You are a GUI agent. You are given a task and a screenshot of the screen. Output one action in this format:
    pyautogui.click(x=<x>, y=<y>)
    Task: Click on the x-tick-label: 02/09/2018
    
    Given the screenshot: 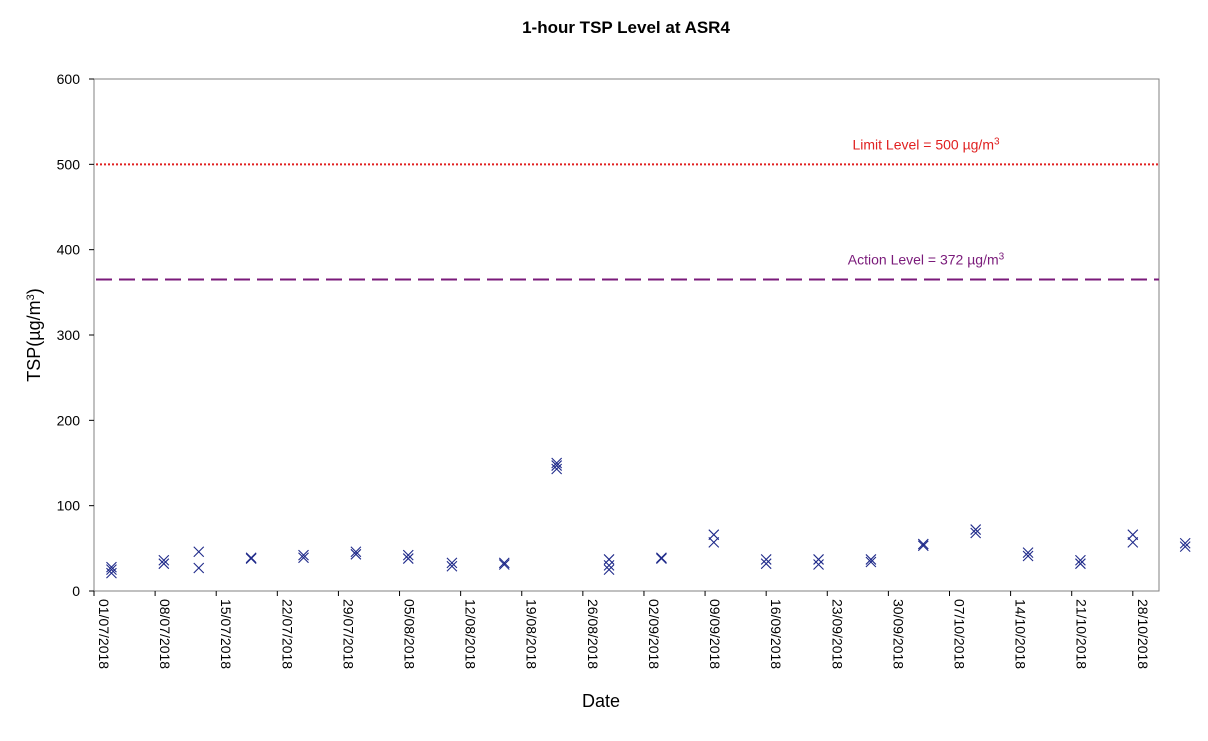 What is the action you would take?
    pyautogui.click(x=654, y=634)
    